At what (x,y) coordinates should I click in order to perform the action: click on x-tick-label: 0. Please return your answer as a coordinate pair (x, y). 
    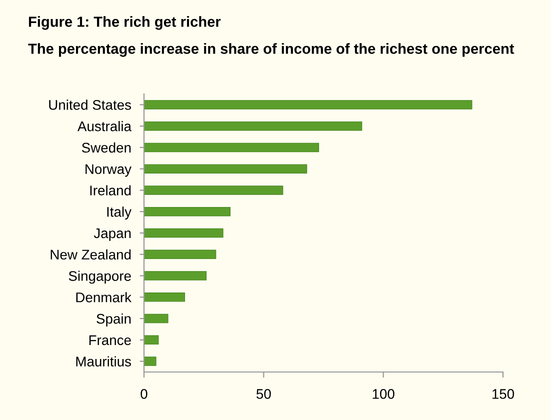
    Looking at the image, I should click on (144, 394).